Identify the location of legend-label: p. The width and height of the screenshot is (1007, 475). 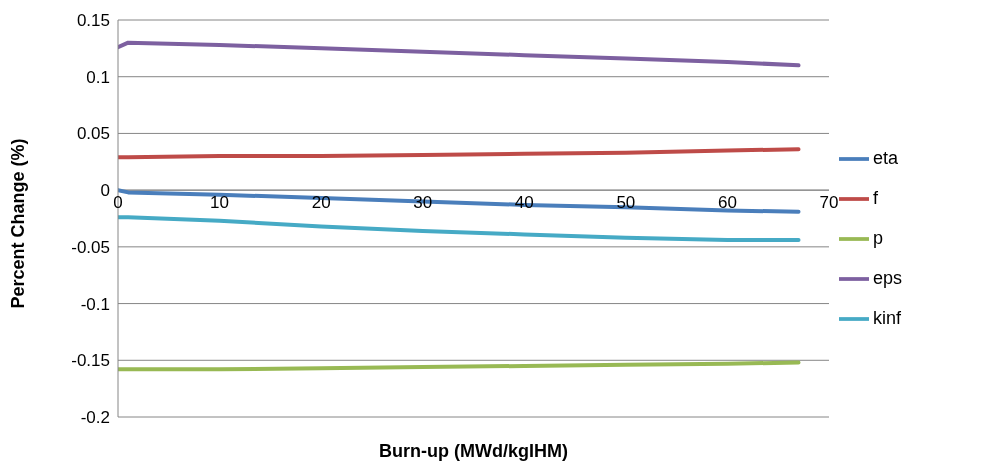
(878, 237).